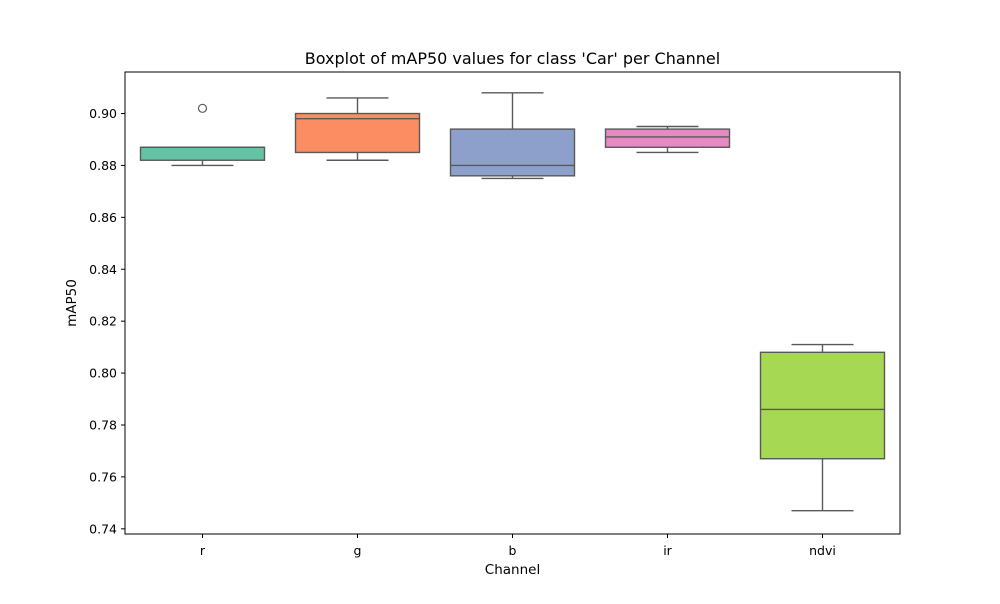 The height and width of the screenshot is (604, 1000). I want to click on outlier-point, so click(202, 108).